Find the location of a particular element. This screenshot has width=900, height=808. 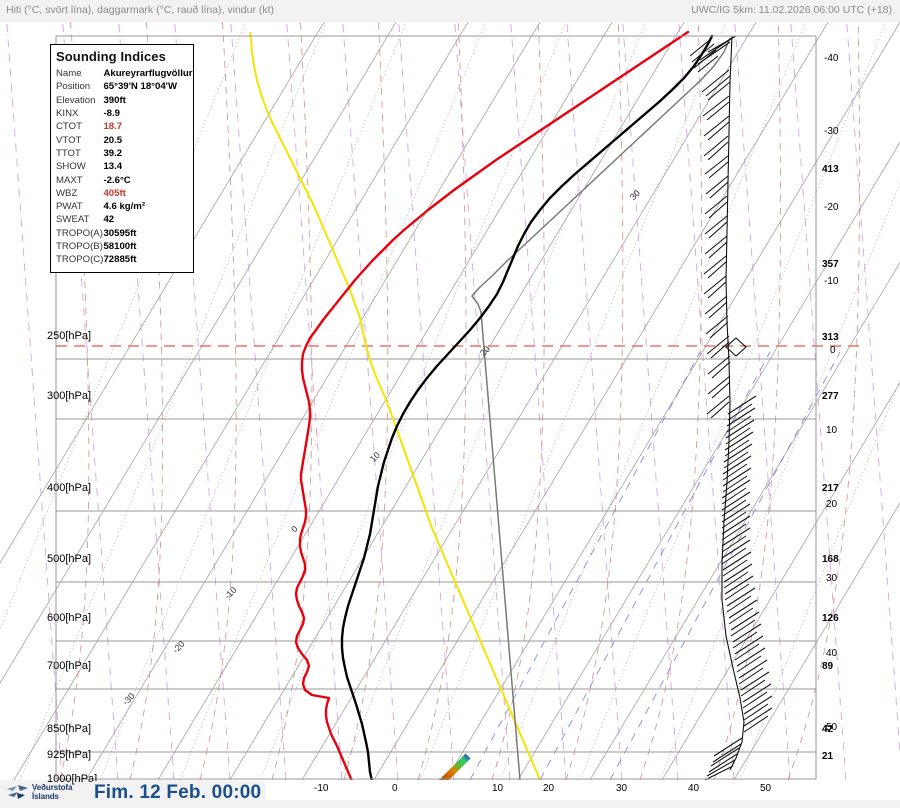

header-model-run-text: UWC/IG 5km: 11.02.2026 06:00 UTC (+18) is located at coordinates (791, 10).